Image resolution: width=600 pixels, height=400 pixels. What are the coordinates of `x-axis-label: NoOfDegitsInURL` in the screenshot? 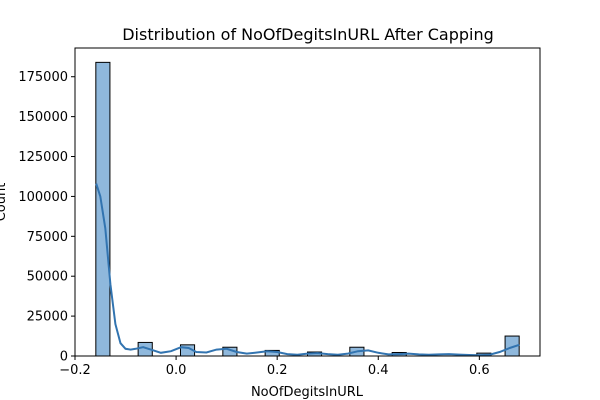 It's located at (307, 392).